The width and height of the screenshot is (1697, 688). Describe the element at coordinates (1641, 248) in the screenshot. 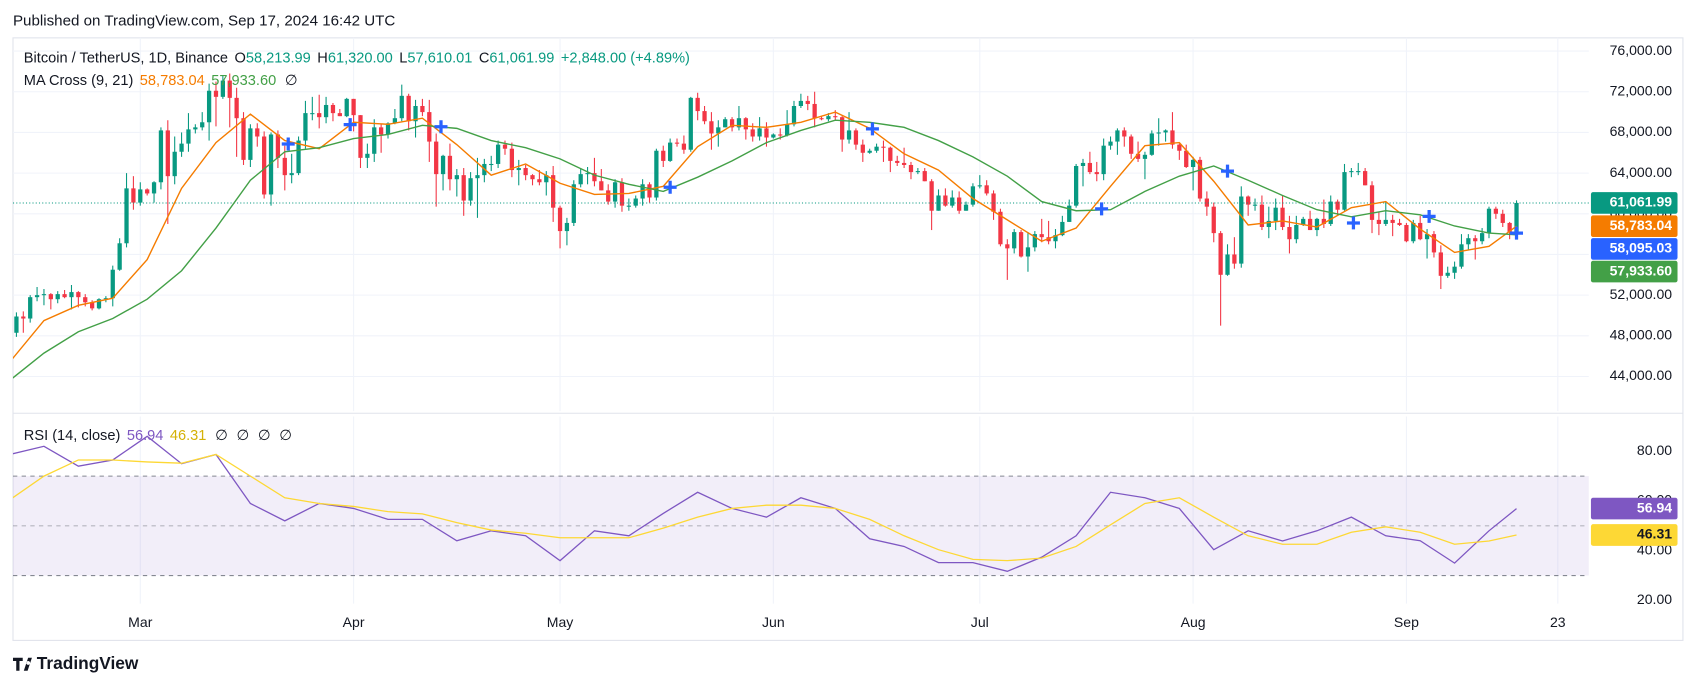

I see `axis-value-label: 58,095.03` at that location.